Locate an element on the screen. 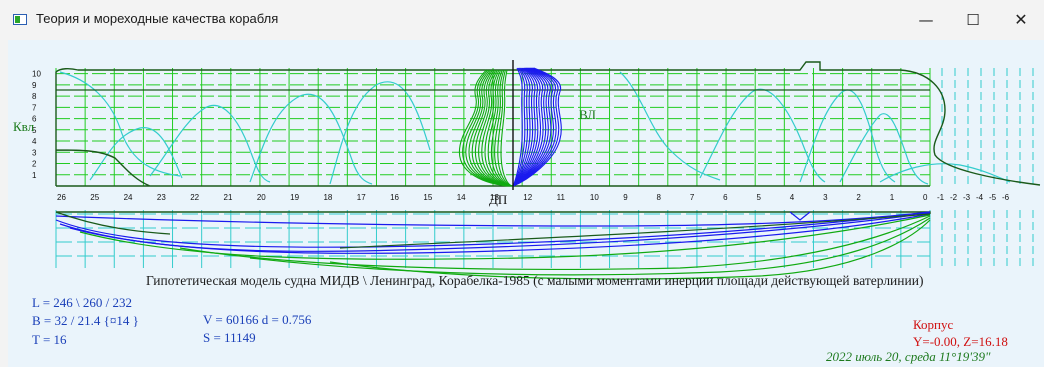 This screenshot has height=367, width=1044. station-label: 26 is located at coordinates (61, 197).